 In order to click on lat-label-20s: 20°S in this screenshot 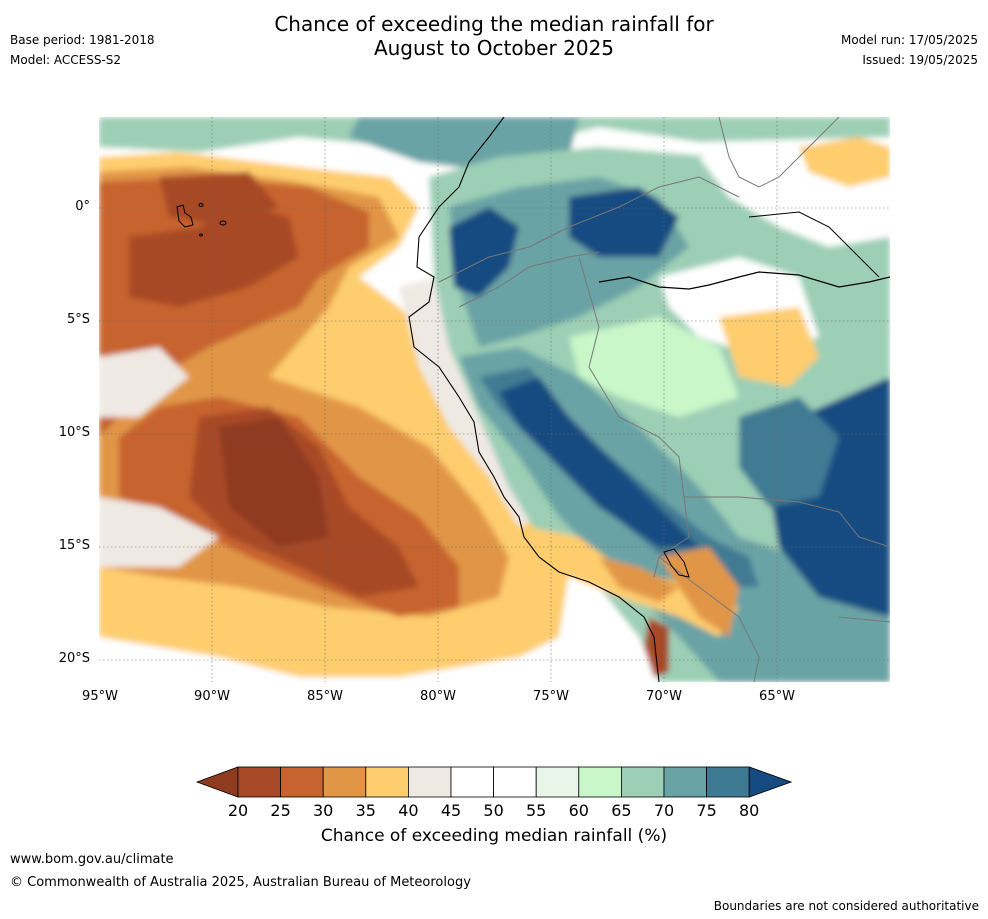, I will do `click(74, 658)`.